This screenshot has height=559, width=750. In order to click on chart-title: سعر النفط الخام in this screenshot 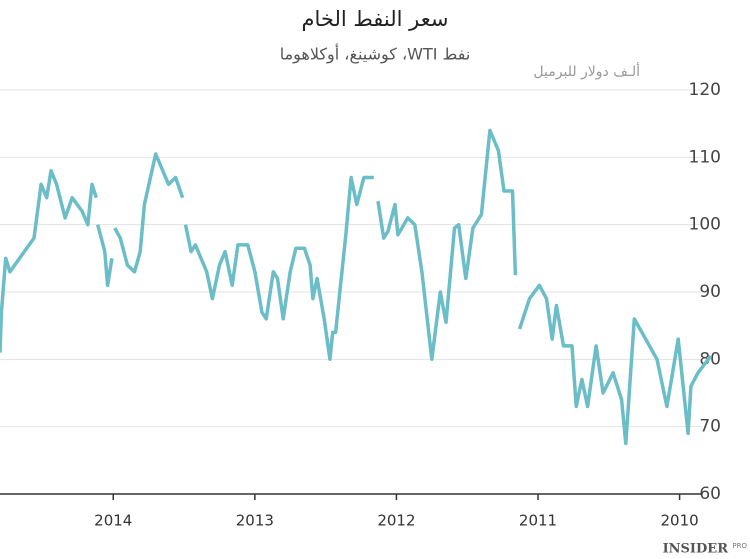, I will do `click(375, 19)`.